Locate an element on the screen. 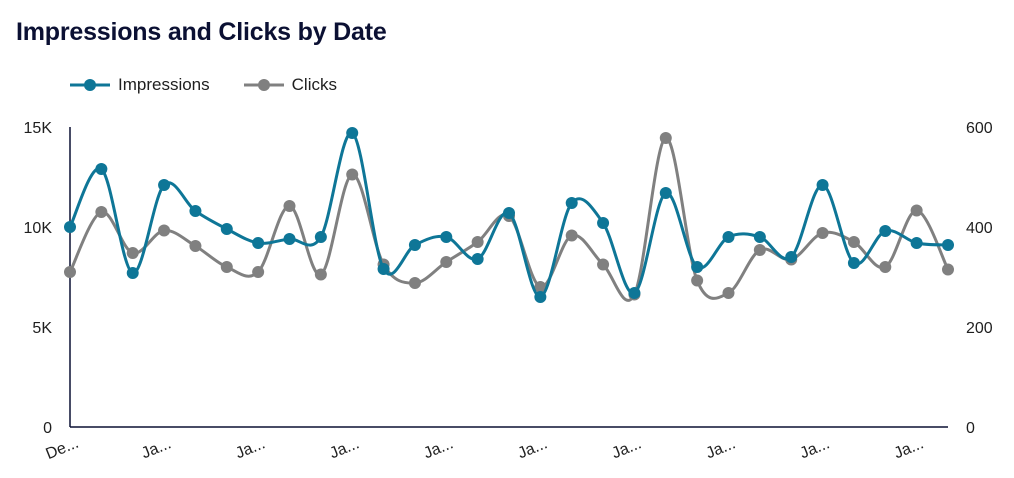 The image size is (1014, 478). y-left-tick-label: 10K is located at coordinates (38, 228).